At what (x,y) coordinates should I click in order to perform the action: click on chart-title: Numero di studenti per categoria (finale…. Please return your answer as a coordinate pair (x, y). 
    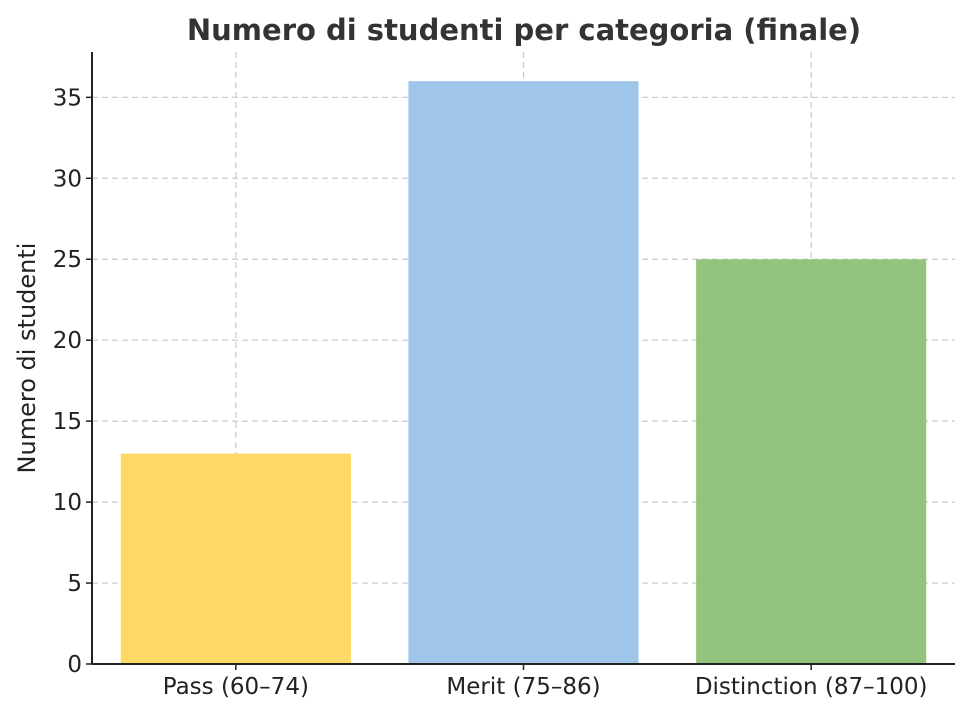
    Looking at the image, I should click on (524, 30).